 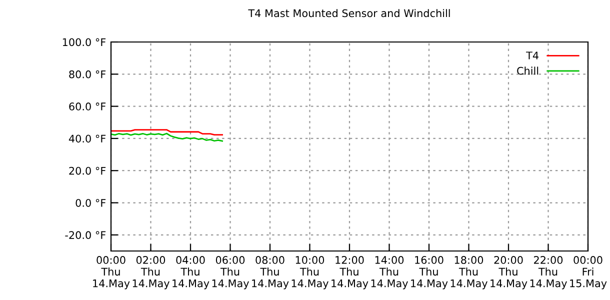 What do you see at coordinates (151, 273) in the screenshot?
I see `x-tick-label: 02:00 Thu 14.May` at bounding box center [151, 273].